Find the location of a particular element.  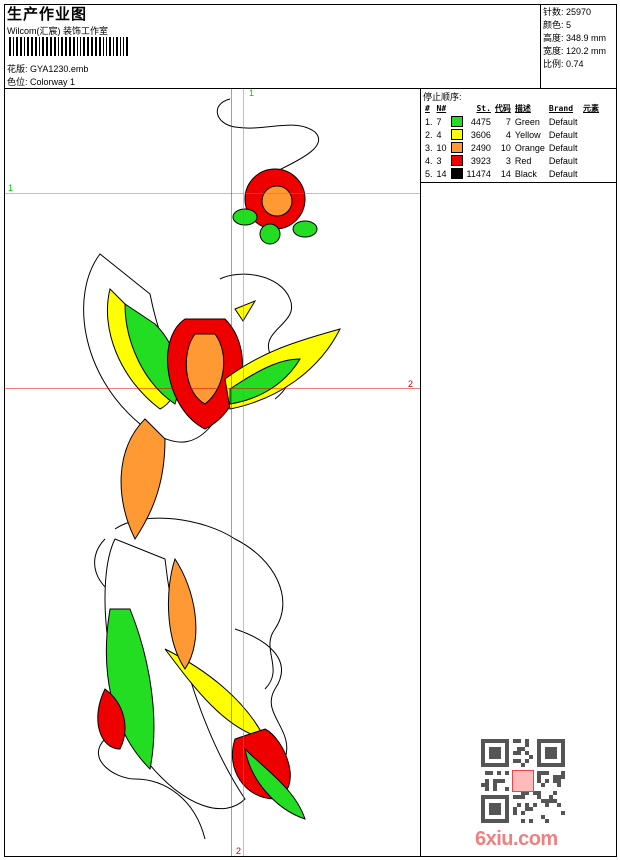

color-code: 3 is located at coordinates (508, 160).